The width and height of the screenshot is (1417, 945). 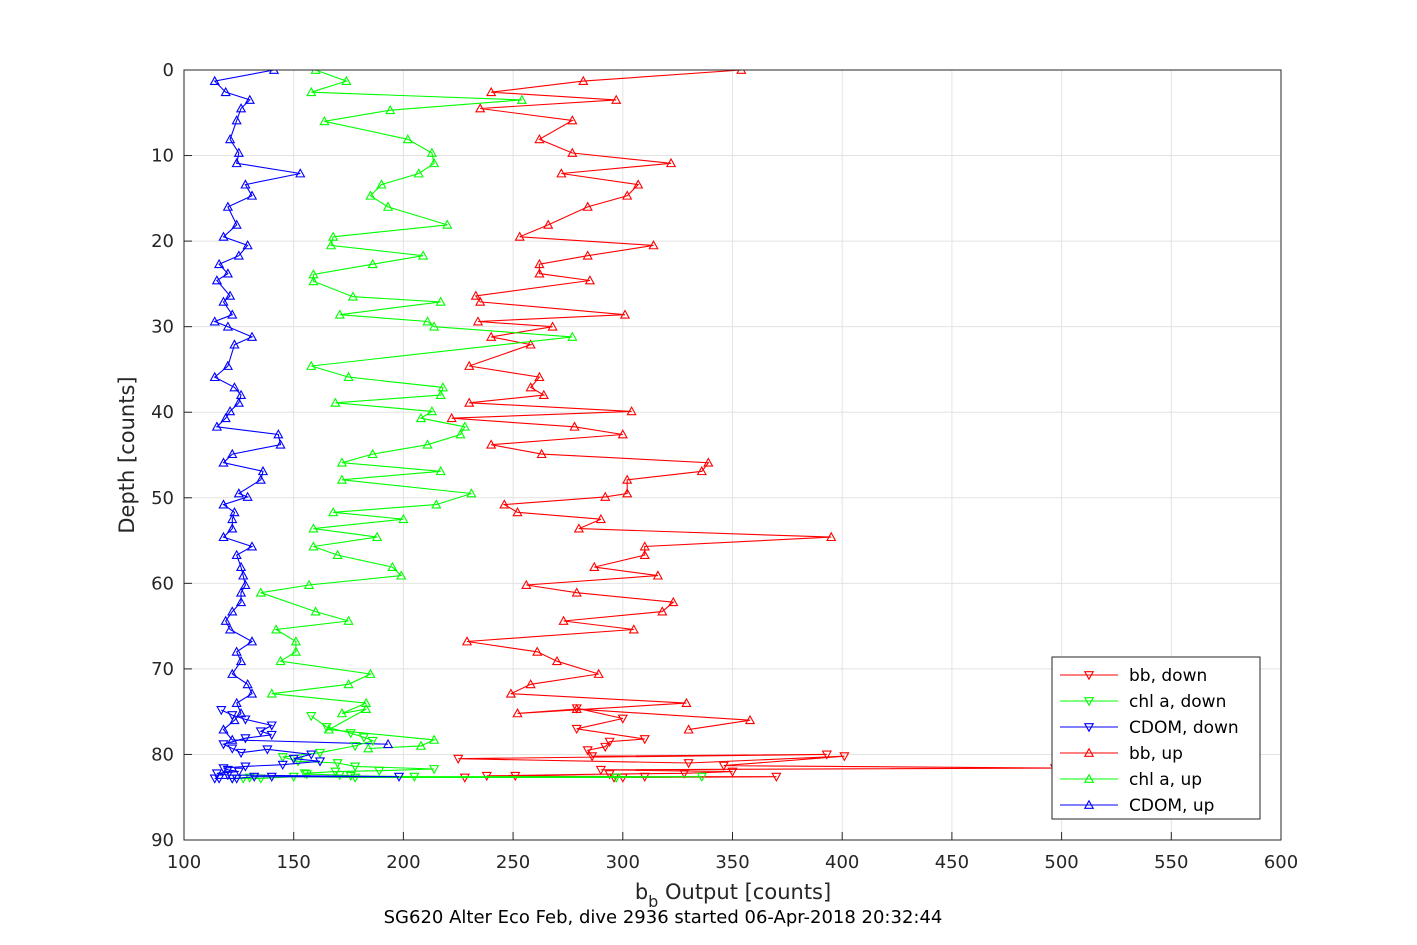 What do you see at coordinates (513, 862) in the screenshot?
I see `x-tick-label: 250` at bounding box center [513, 862].